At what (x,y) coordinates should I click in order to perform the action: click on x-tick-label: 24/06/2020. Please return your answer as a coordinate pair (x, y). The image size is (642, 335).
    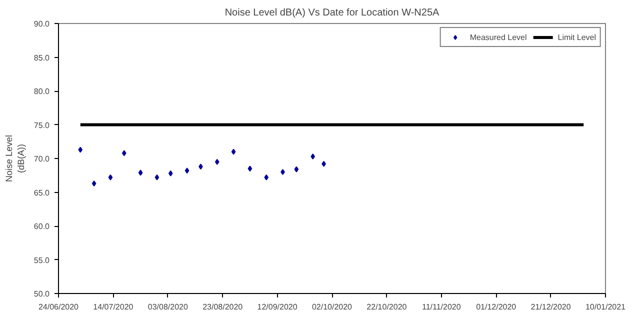
    Looking at the image, I should click on (59, 307).